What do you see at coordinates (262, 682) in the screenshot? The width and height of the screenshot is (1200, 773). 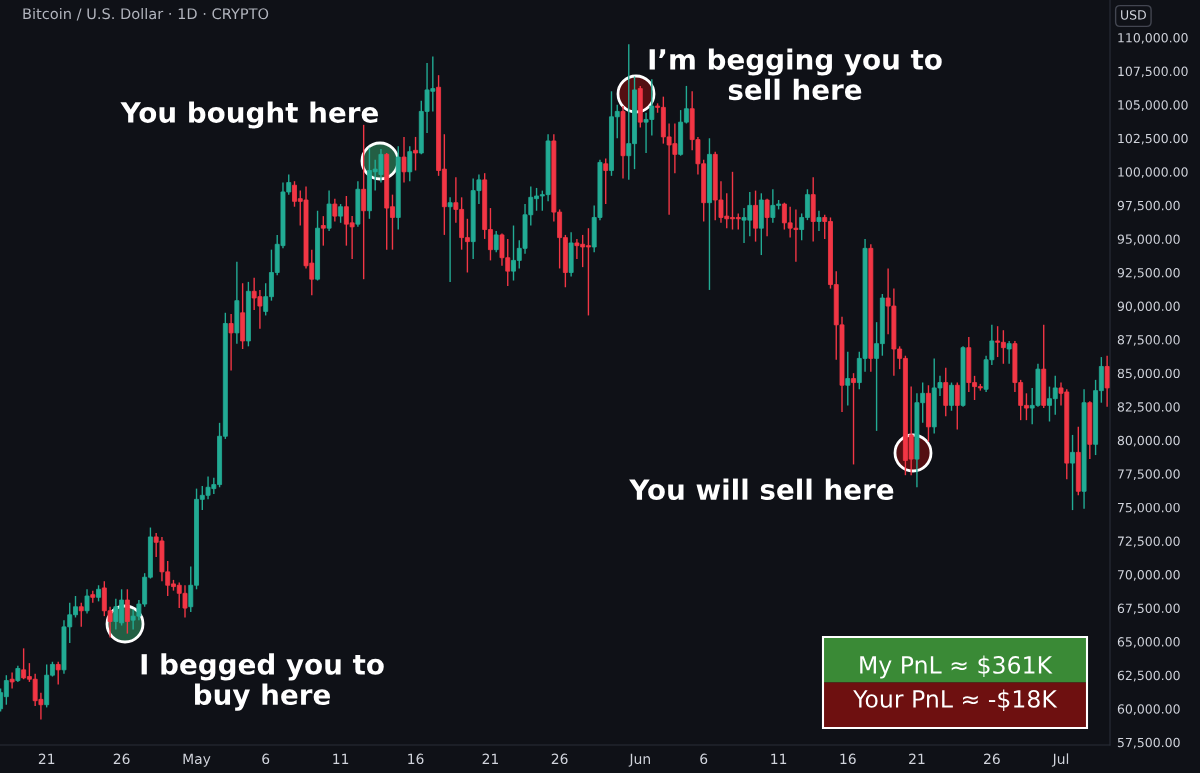 I see `annotation: I begged you to buy here` at bounding box center [262, 682].